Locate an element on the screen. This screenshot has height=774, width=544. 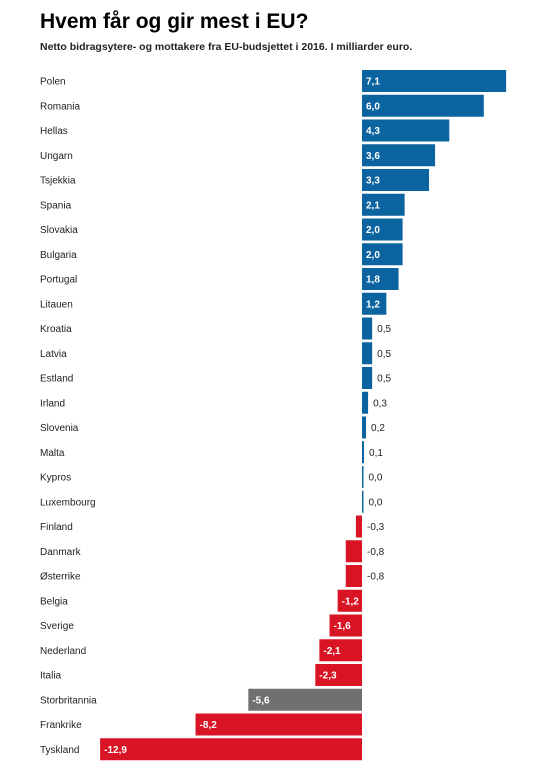
category-label: Luxembourg is located at coordinates (68, 502).